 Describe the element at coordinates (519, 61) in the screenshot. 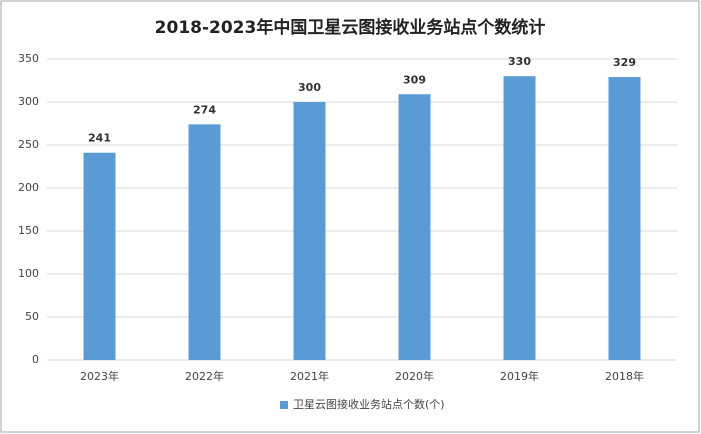

I see `data-label: 330` at that location.